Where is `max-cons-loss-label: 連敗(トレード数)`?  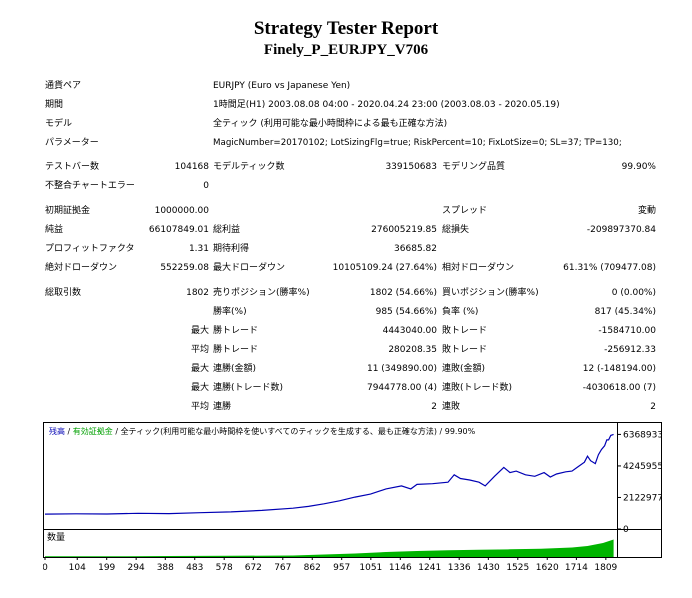
max-cons-loss-label: 連敗(トレード数) is located at coordinates (477, 388).